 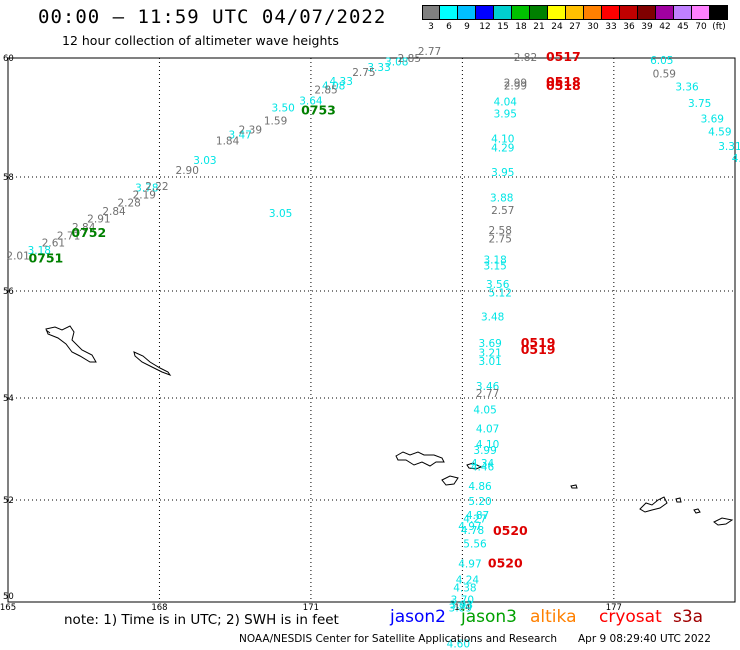 I want to click on legend-frame, so click(x=575, y=12).